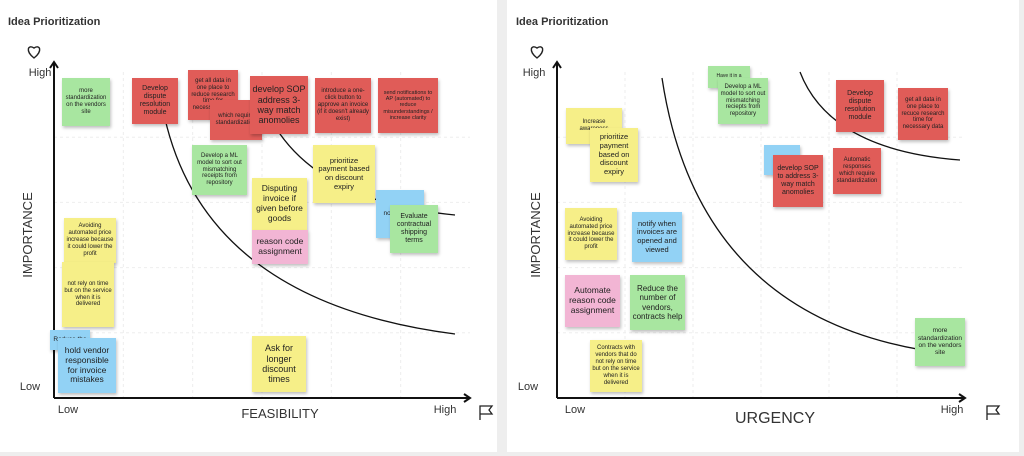 The width and height of the screenshot is (1024, 456). Describe the element at coordinates (279, 204) in the screenshot. I see `sticky-note: Disputing invoice if given before goods` at that location.